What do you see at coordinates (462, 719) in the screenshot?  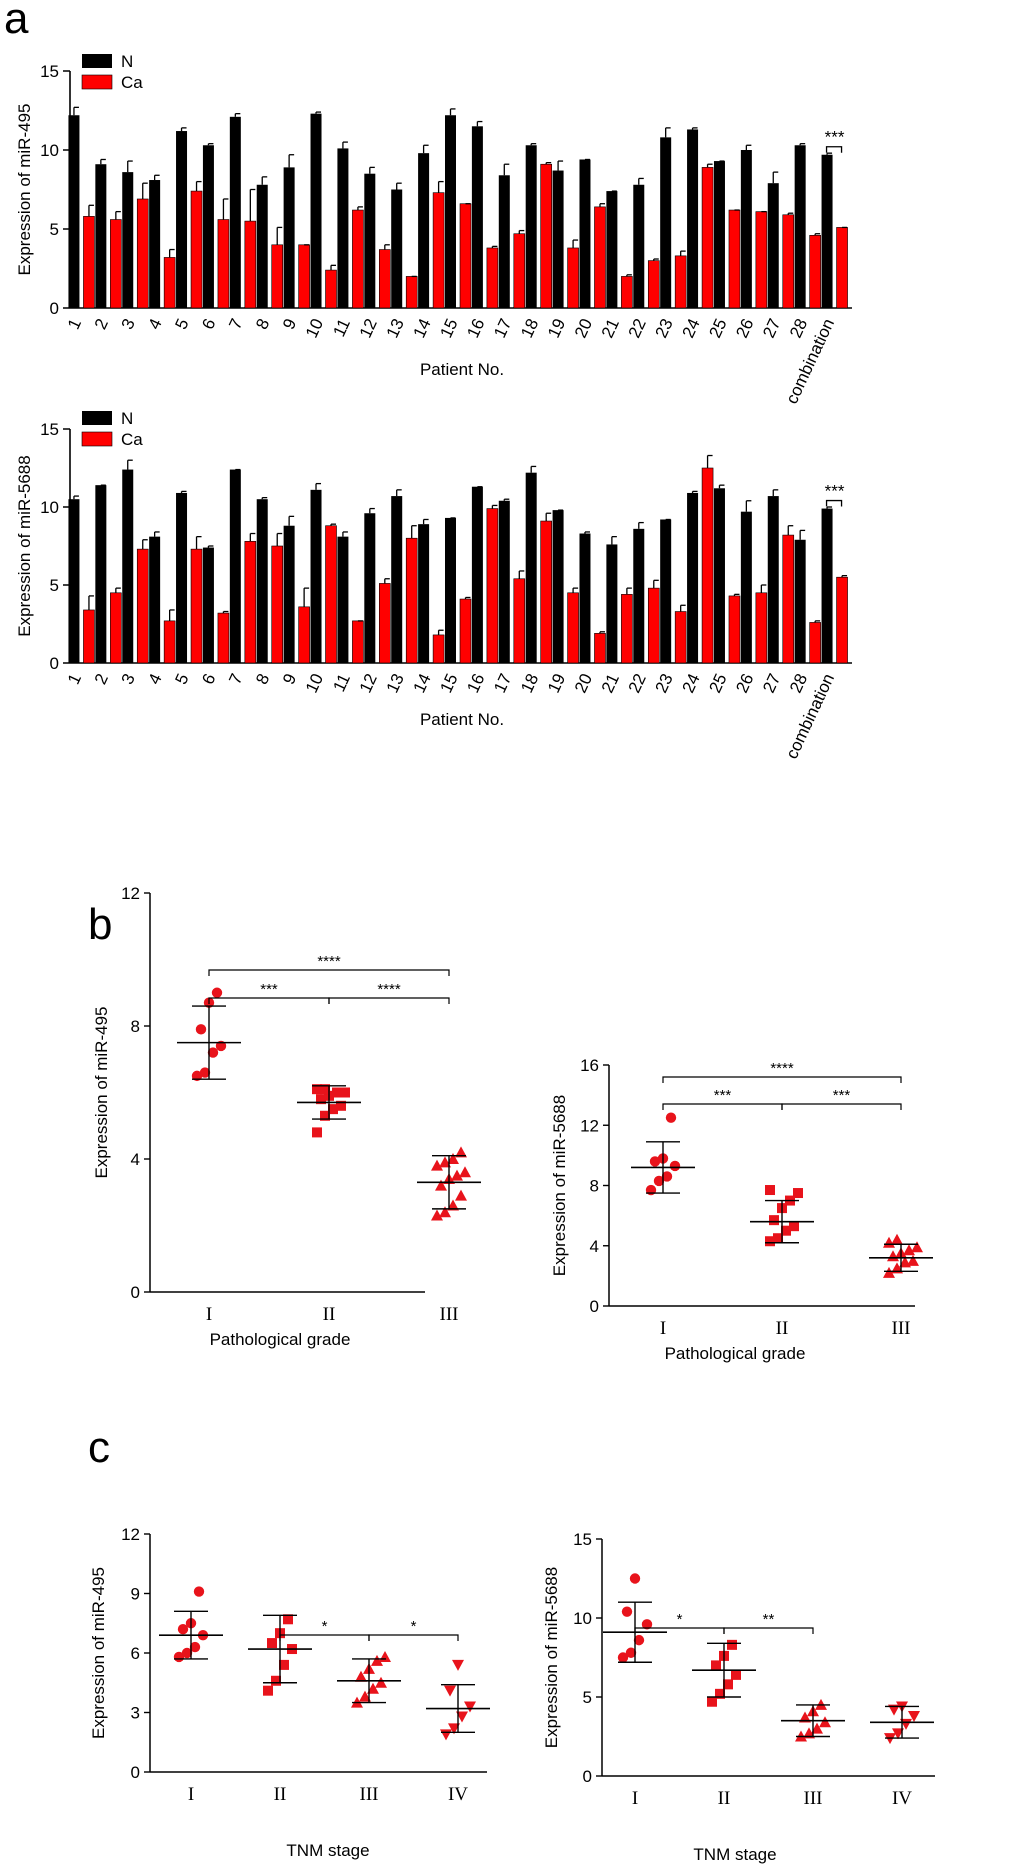 I see `x-axis-title: Patient No.` at bounding box center [462, 719].